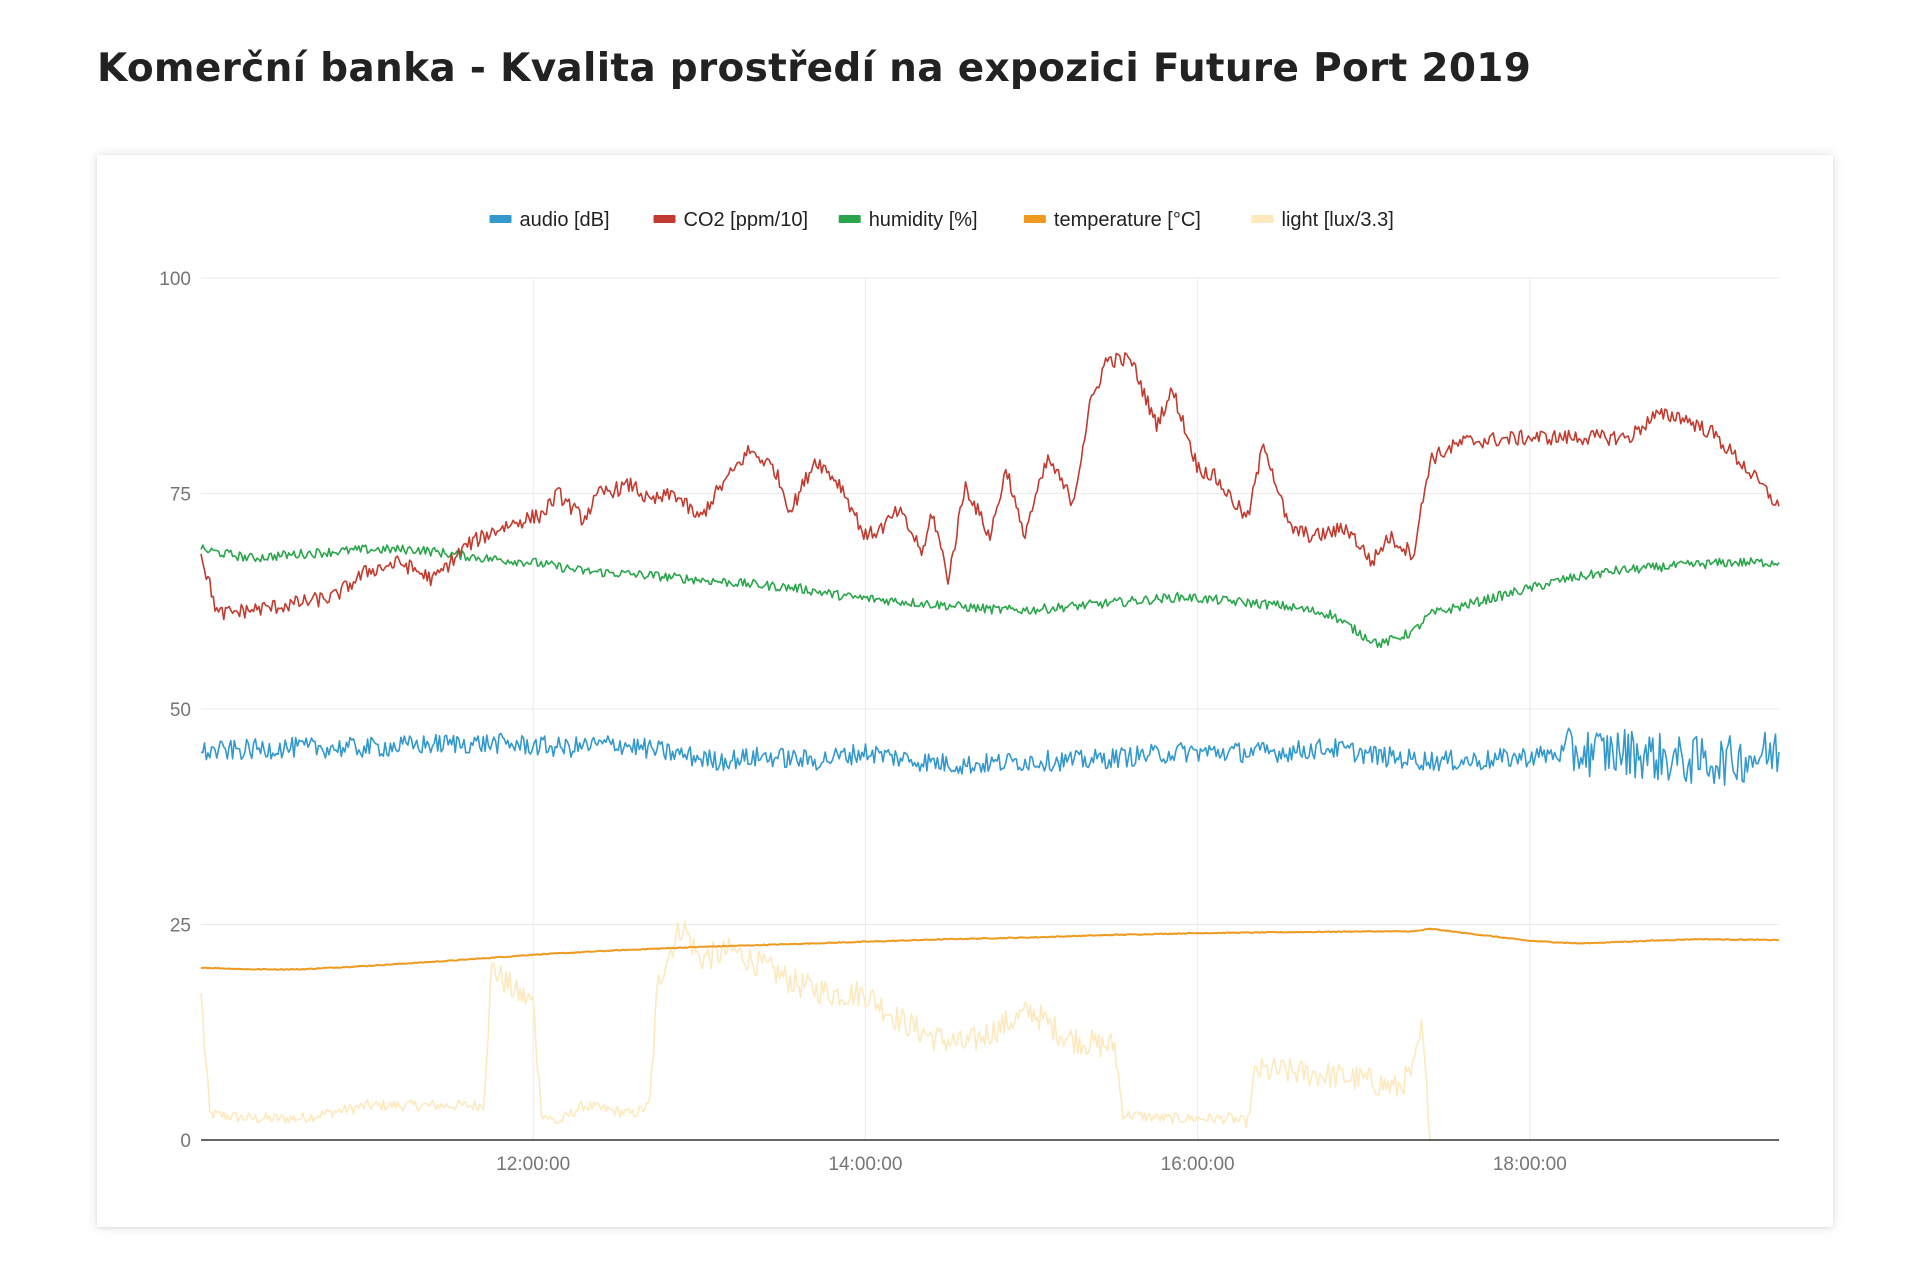 This screenshot has width=1920, height=1280. Describe the element at coordinates (923, 220) in the screenshot. I see `legend-label: humidity [%]` at that location.